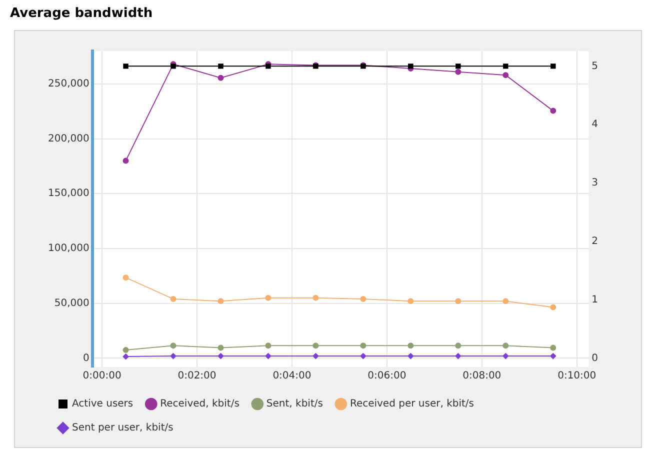  I want to click on y2-tick-label: 0, so click(595, 358).